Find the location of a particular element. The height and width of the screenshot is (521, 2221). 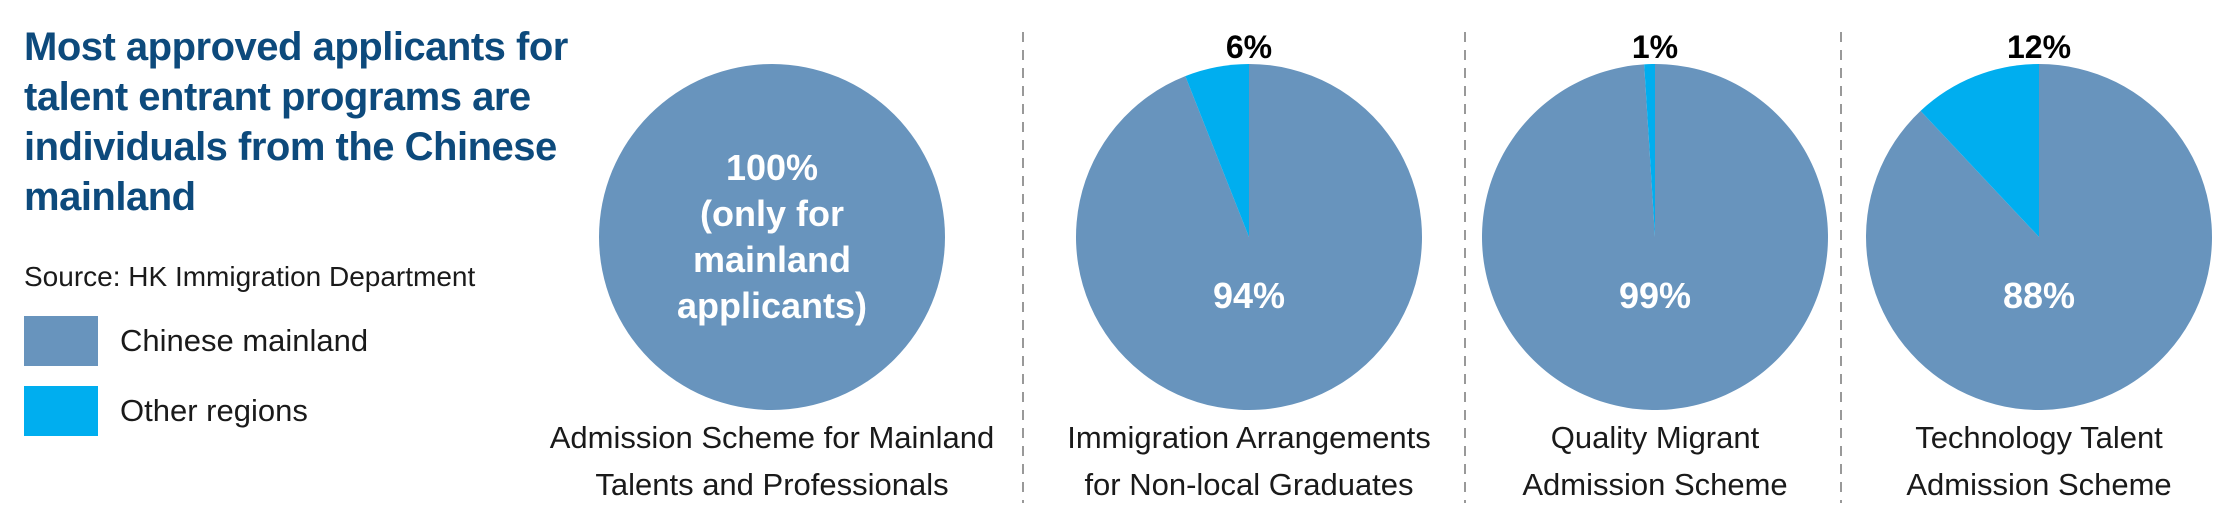

slice-label-chinese-mainland: 94% is located at coordinates (1249, 295).